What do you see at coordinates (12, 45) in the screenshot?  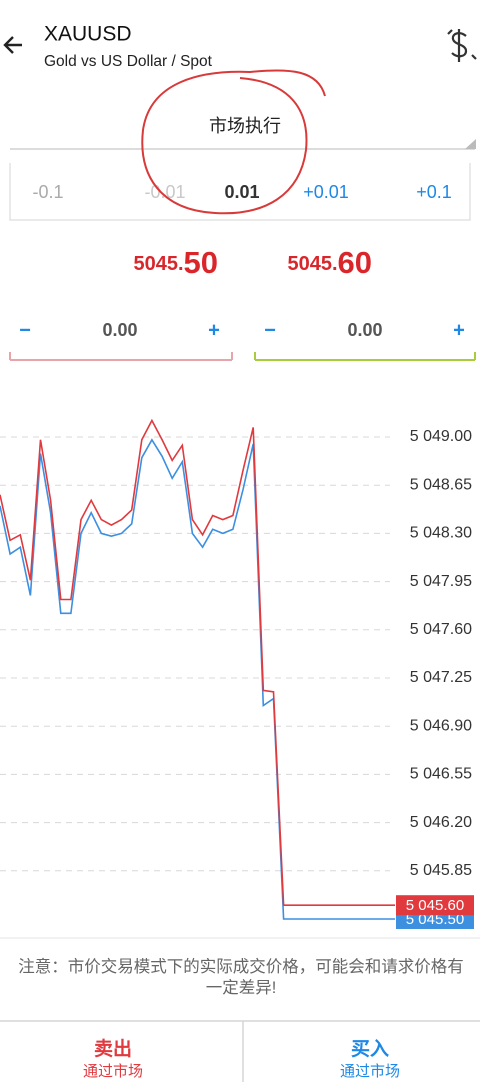 I see `back-button` at bounding box center [12, 45].